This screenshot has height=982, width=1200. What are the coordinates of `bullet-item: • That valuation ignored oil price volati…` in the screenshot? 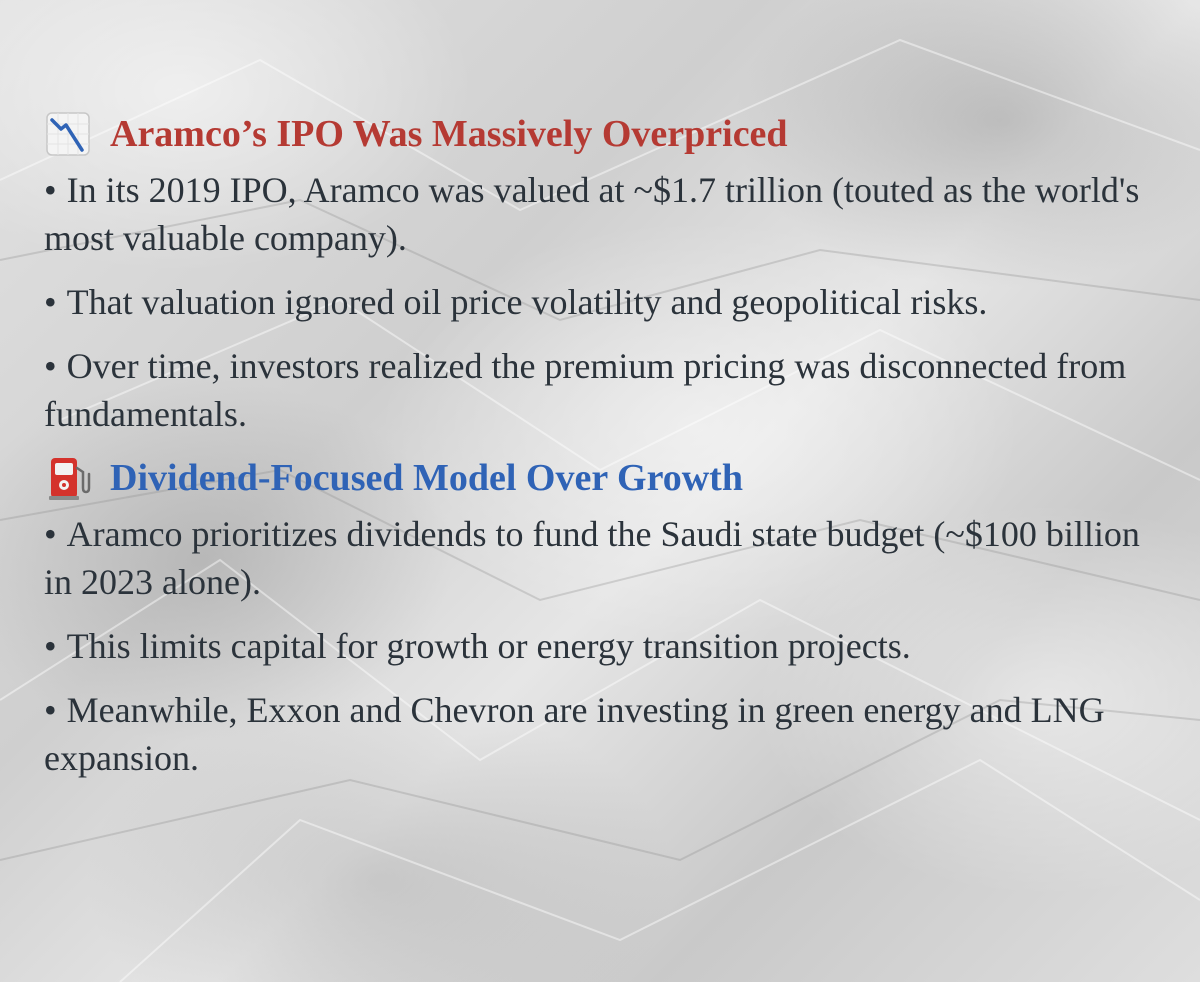 It's located at (604, 302).